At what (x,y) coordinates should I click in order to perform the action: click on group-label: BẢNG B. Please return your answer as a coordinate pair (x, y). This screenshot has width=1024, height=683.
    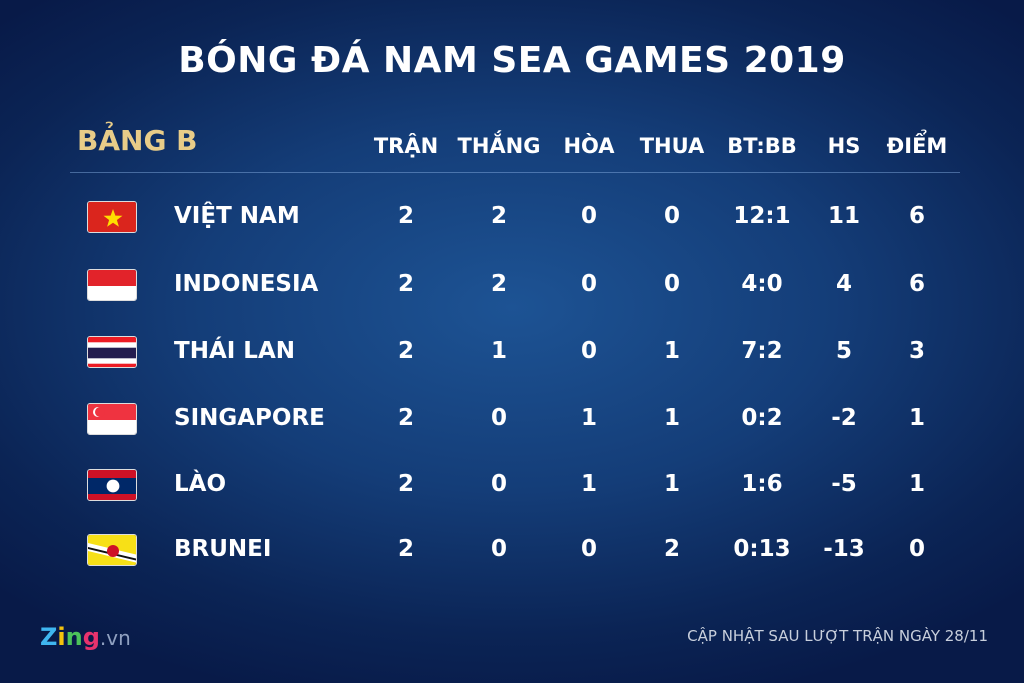
    Looking at the image, I should click on (137, 140).